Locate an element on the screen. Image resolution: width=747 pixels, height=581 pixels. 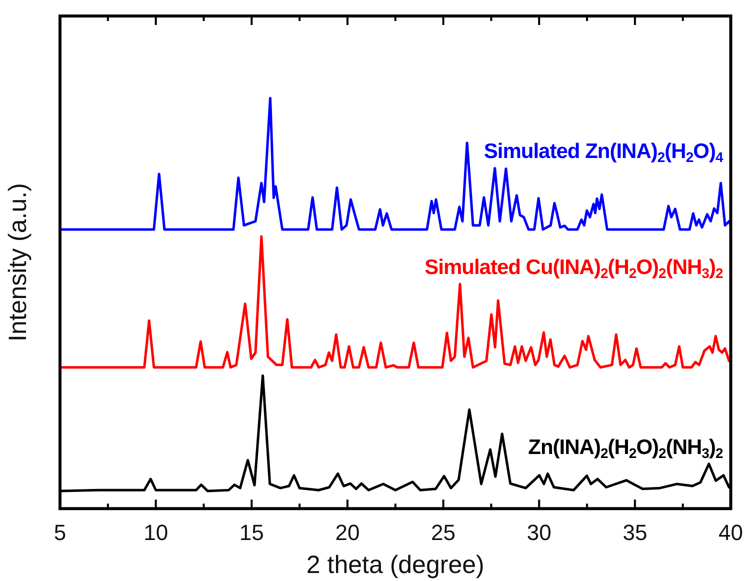
x-axis-title: 2 theta (degree) is located at coordinates (395, 564).